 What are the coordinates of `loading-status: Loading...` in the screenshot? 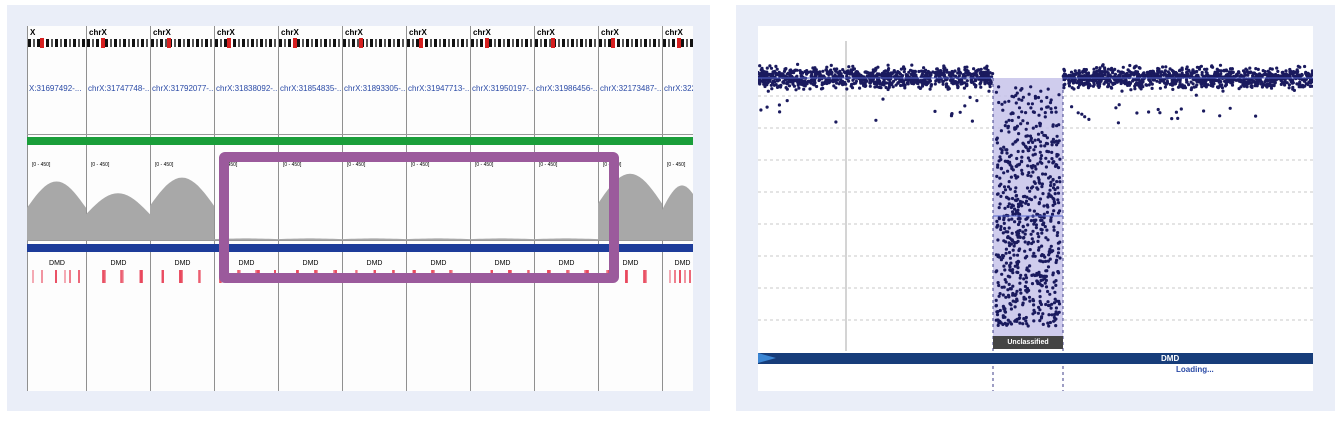 It's located at (1195, 369).